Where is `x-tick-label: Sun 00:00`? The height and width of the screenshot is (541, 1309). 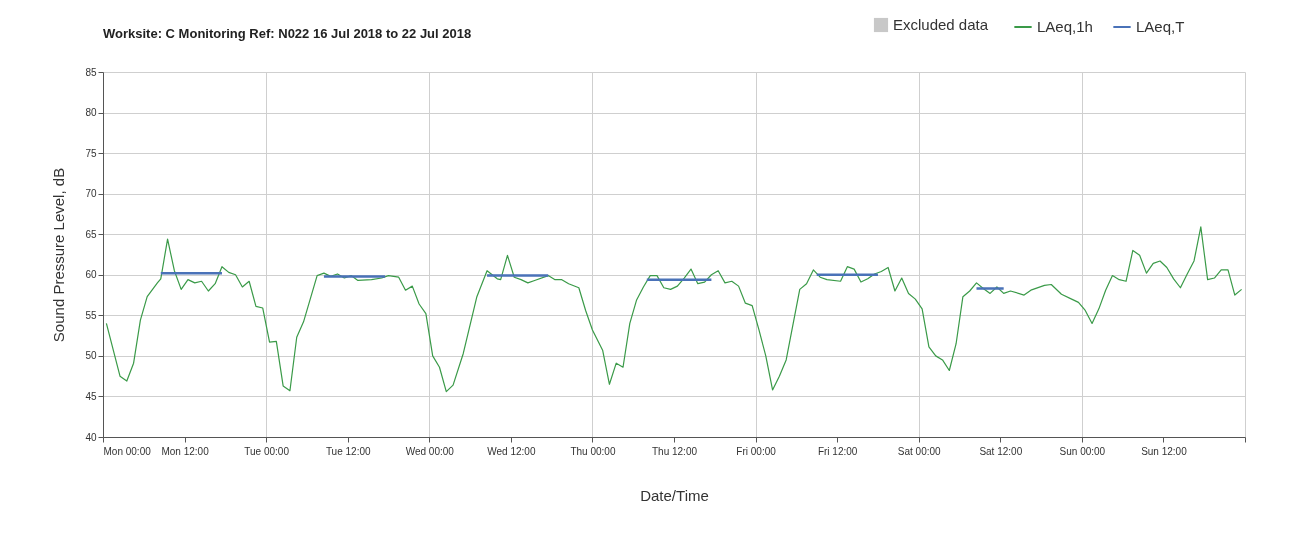 x-tick-label: Sun 00:00 is located at coordinates (1082, 451).